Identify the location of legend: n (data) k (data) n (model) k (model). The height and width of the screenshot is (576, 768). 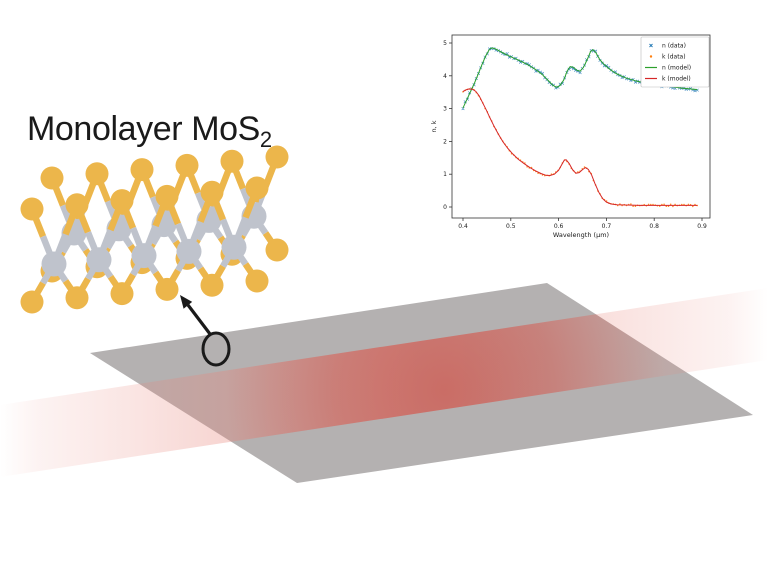
(675, 62).